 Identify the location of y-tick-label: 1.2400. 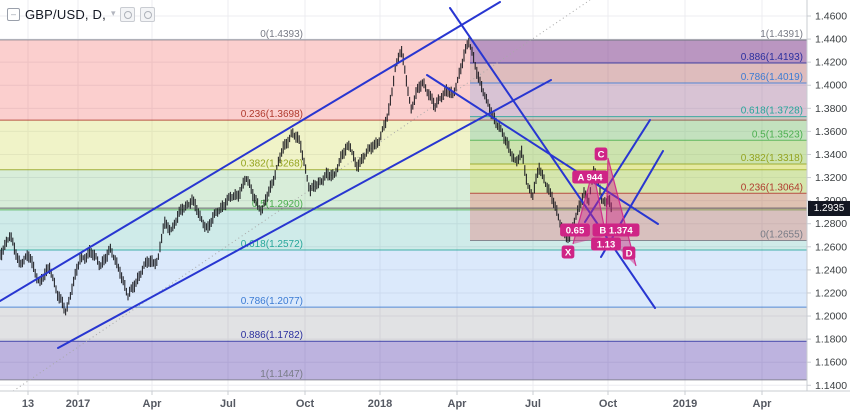
(831, 270).